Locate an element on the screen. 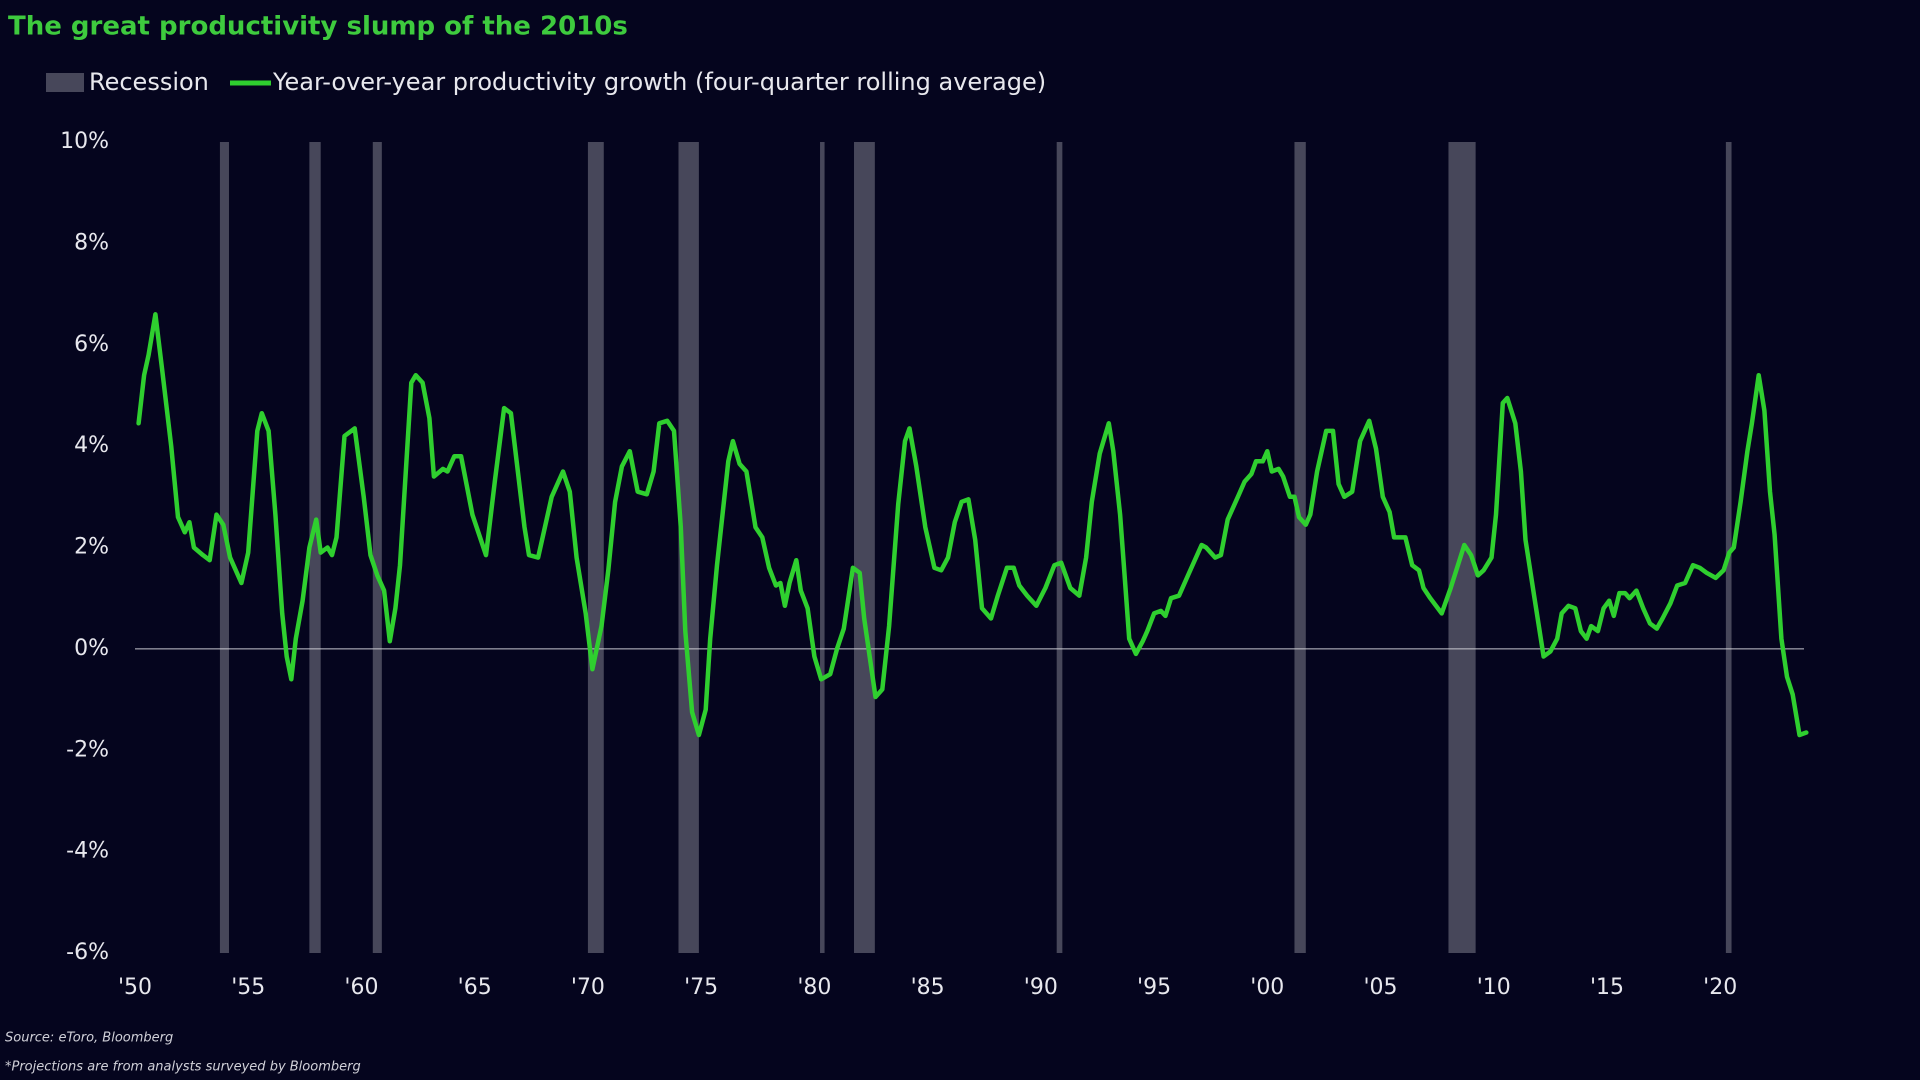 This screenshot has width=1920, height=1080. x-tick-label: '05 is located at coordinates (1380, 987).